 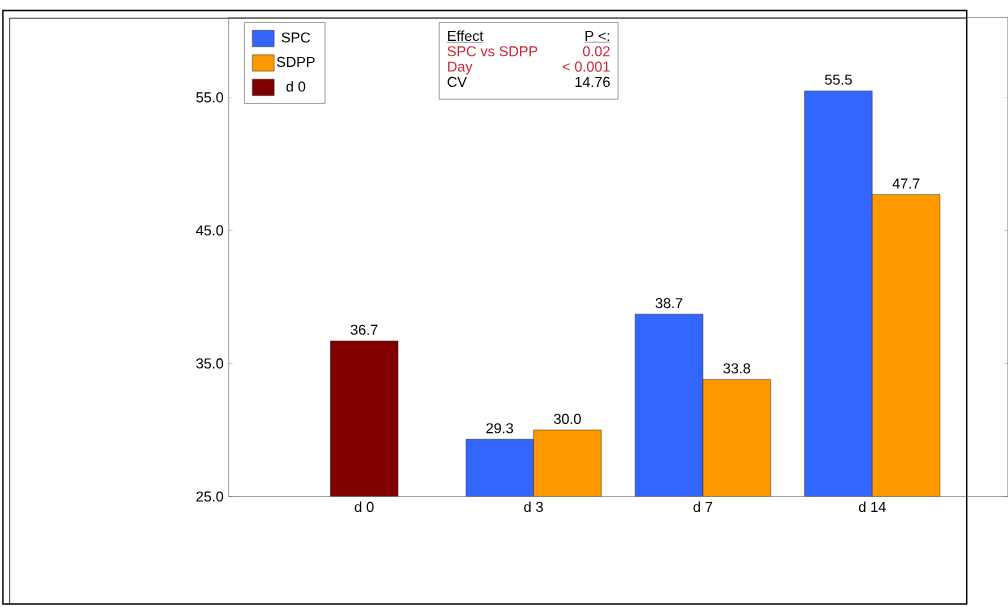 I want to click on data-label: 36.7, so click(x=364, y=329).